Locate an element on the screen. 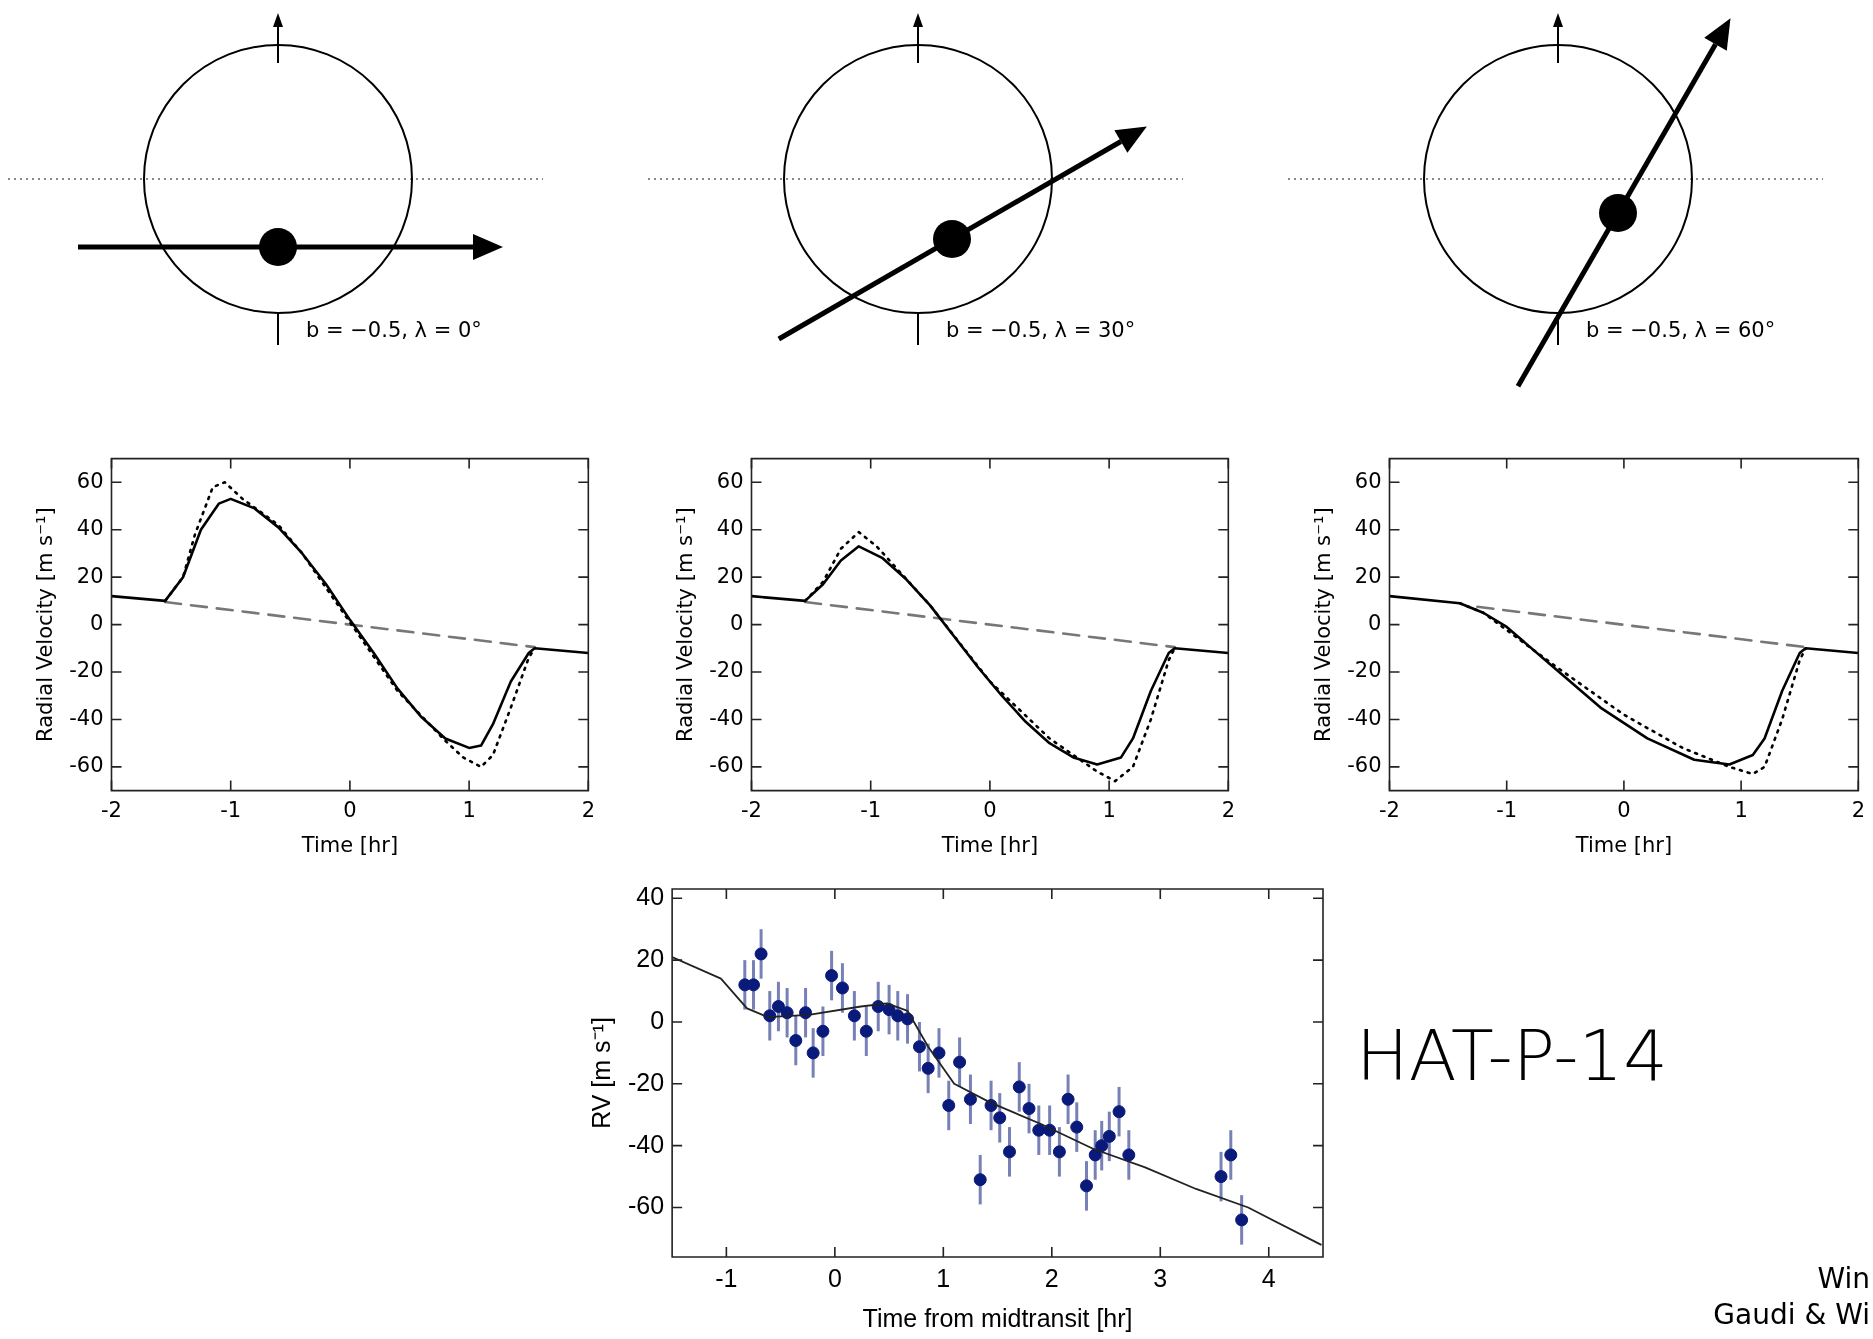 The width and height of the screenshot is (1873, 1339). text: Gaudi & Wi is located at coordinates (1791, 1314).